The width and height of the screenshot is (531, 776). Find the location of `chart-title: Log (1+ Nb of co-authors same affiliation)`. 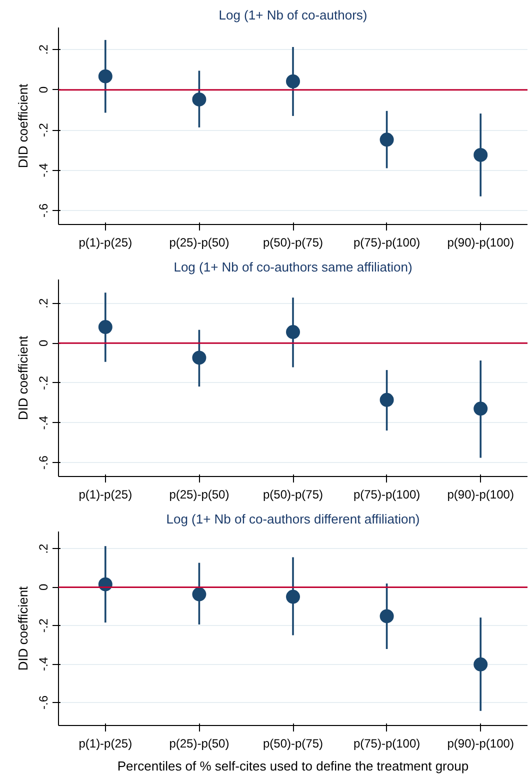

chart-title: Log (1+ Nb of co-authors same affiliation) is located at coordinates (293, 267).